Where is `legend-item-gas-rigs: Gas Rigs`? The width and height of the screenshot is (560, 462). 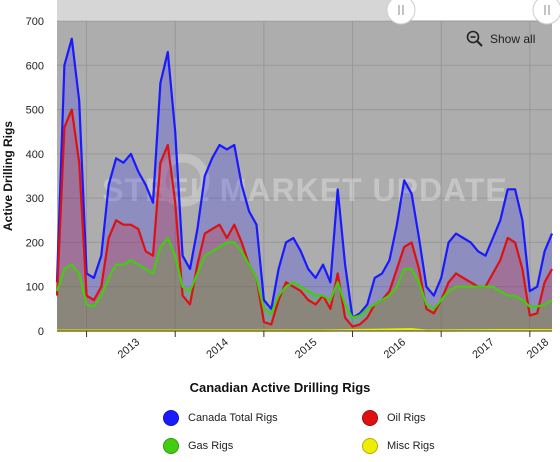 legend-item-gas-rigs: Gas Rigs is located at coordinates (198, 446).